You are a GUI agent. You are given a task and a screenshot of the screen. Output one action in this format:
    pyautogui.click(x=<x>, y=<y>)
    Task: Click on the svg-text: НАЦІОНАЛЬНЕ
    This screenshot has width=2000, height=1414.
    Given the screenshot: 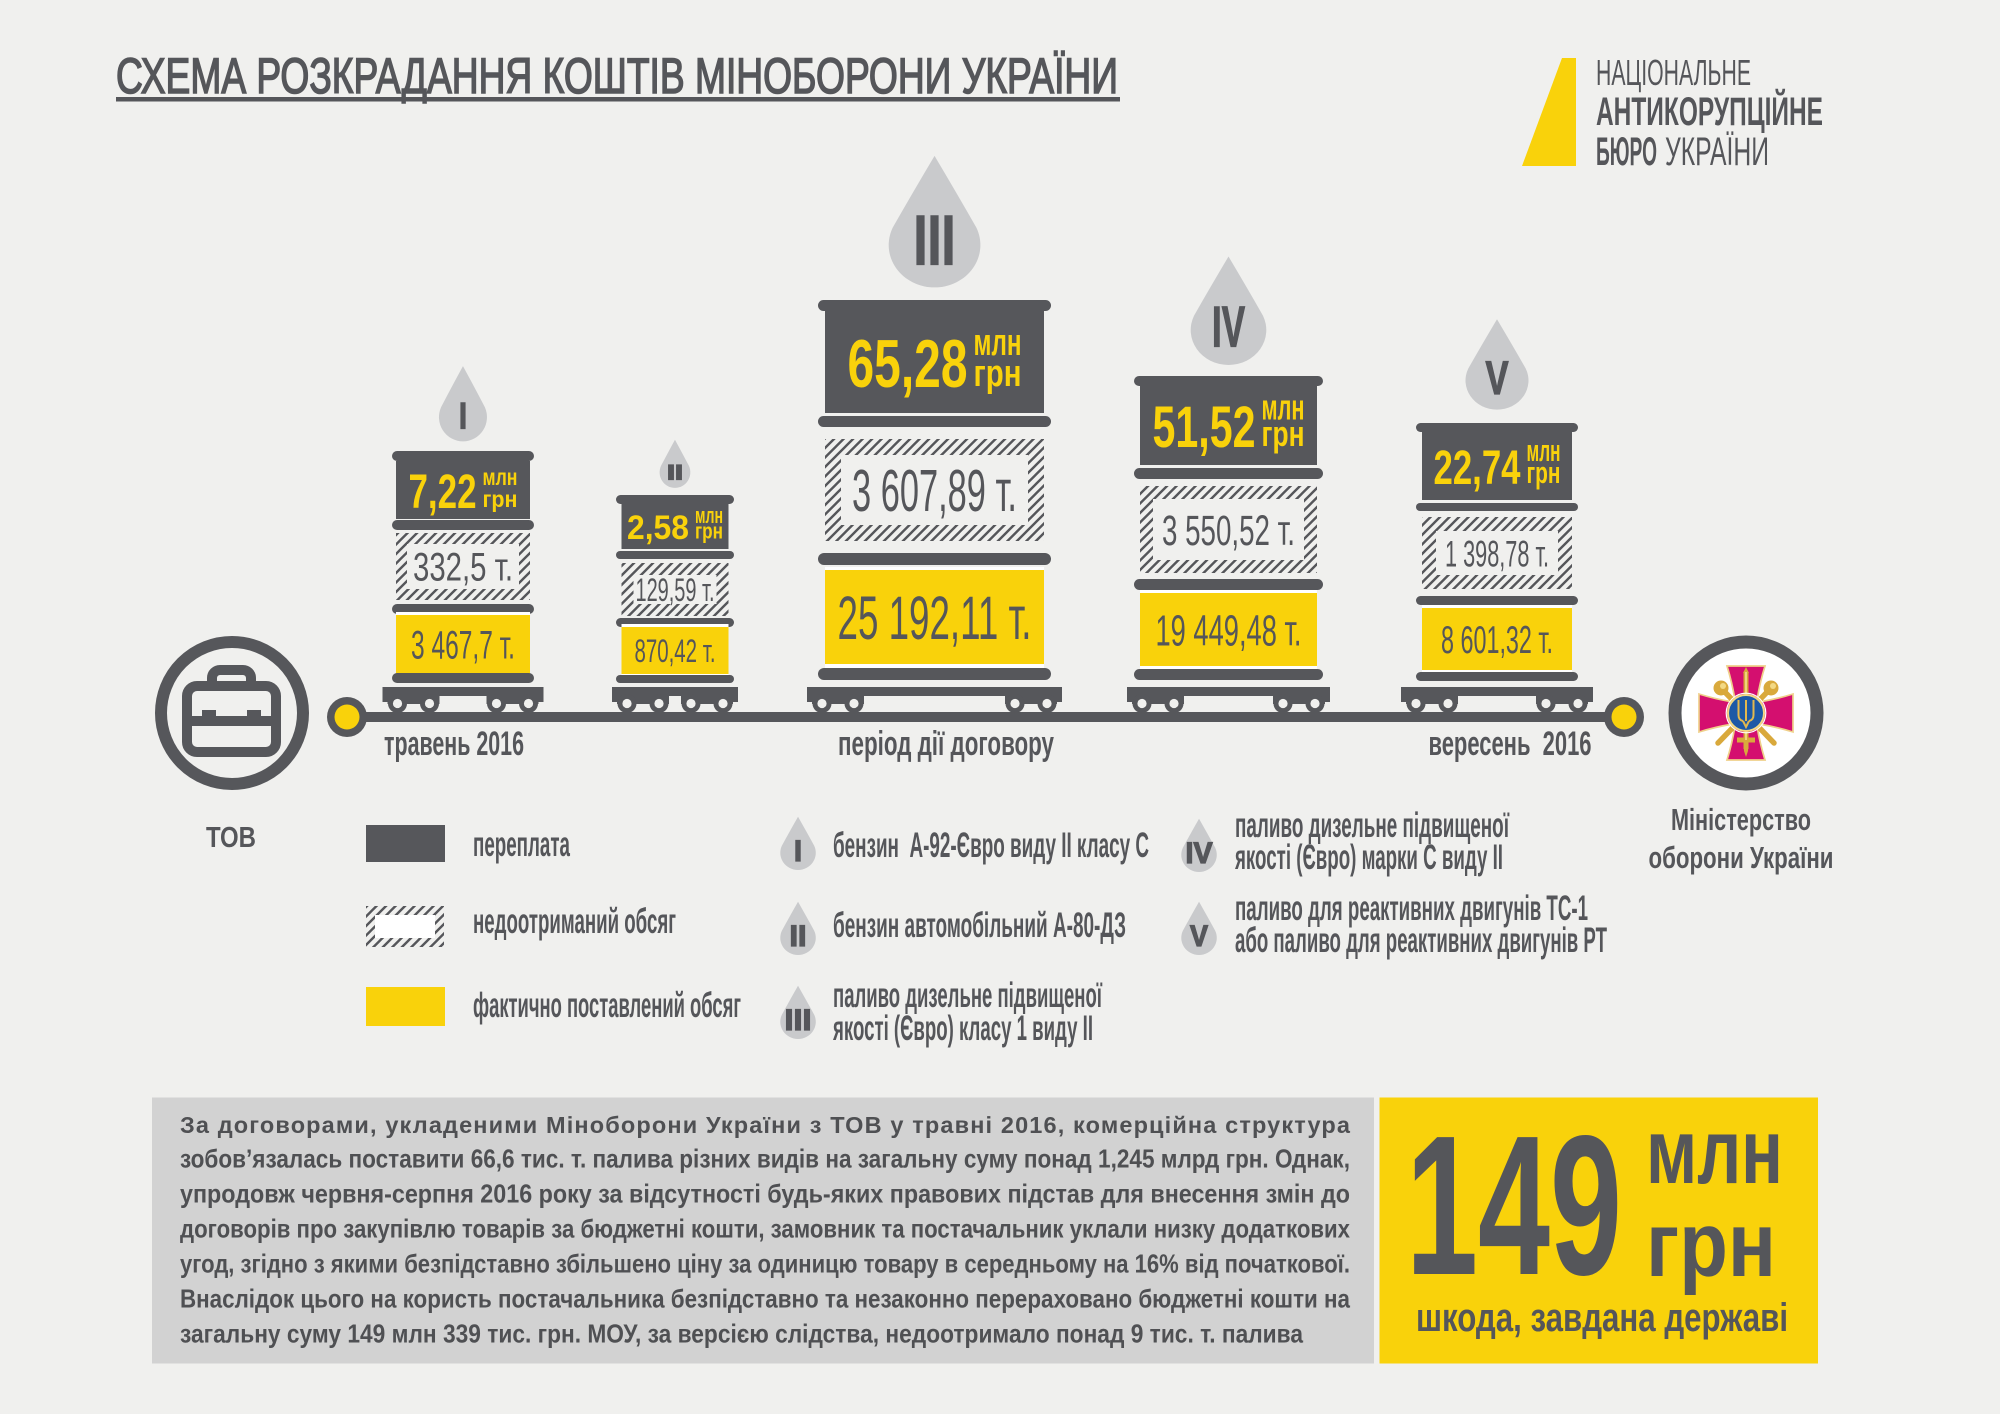 What is the action you would take?
    pyautogui.click(x=1673, y=72)
    